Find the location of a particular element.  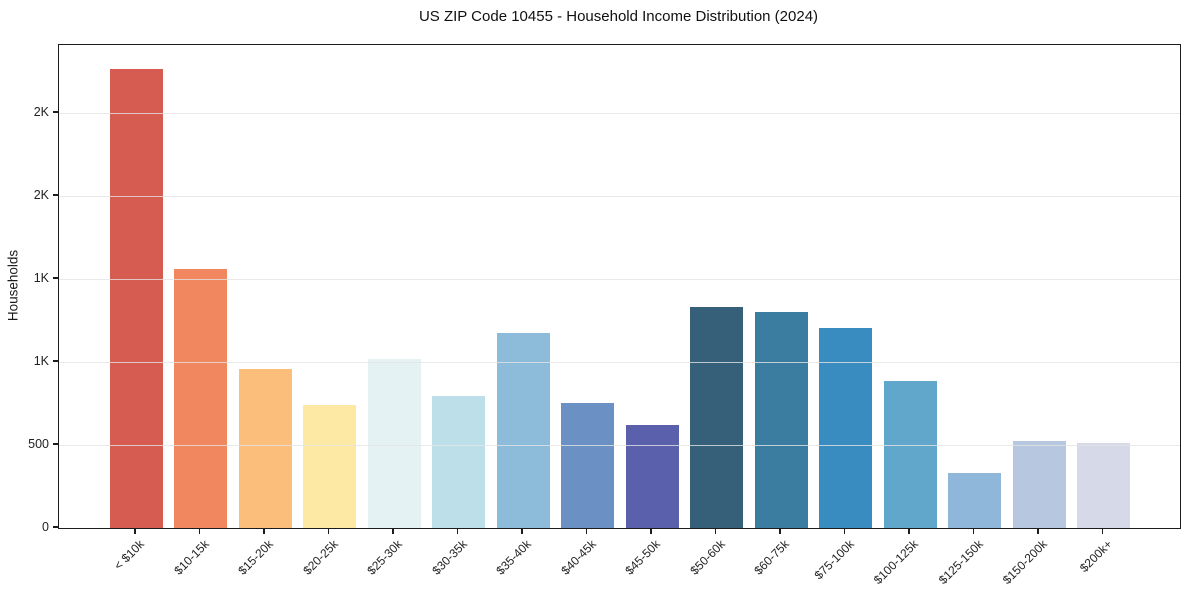

y-axis-label: Households is located at coordinates (13, 285).